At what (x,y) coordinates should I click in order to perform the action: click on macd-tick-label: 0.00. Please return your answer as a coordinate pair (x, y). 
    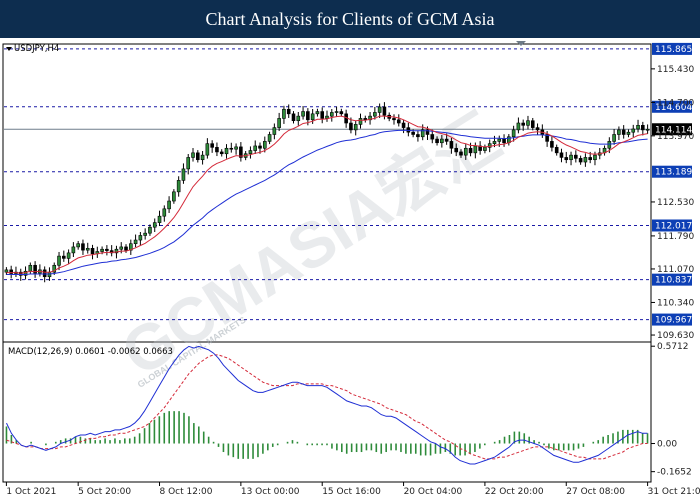
    Looking at the image, I should click on (667, 445).